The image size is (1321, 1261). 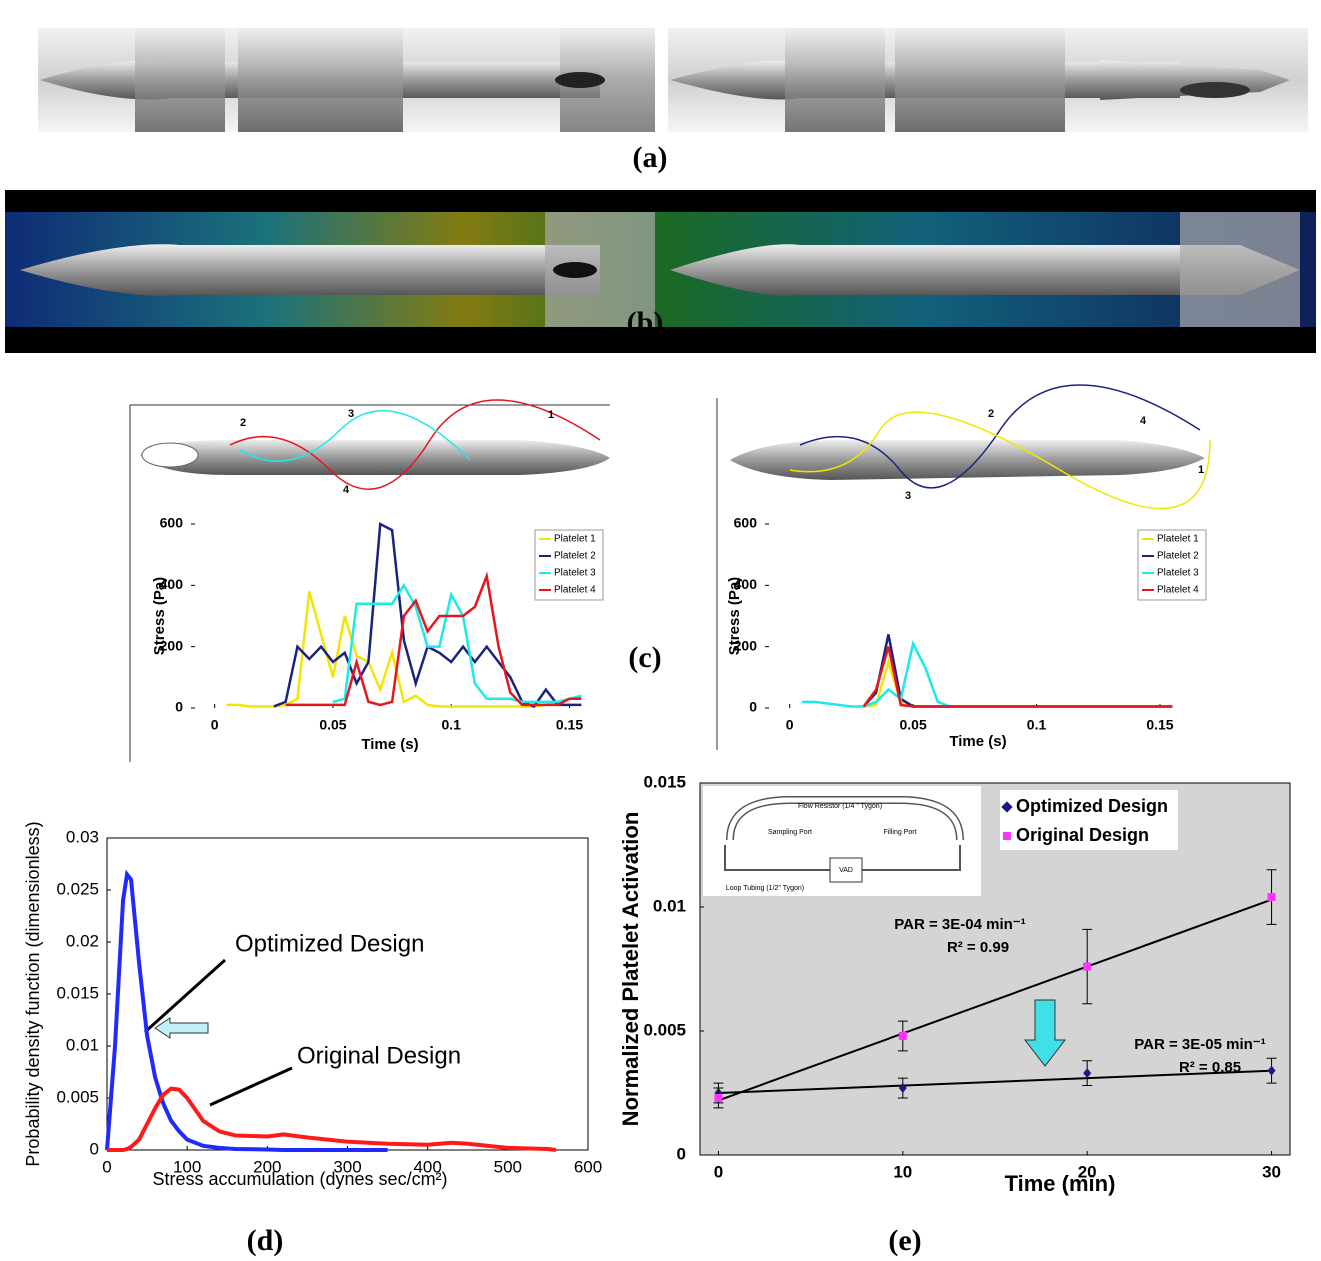 I want to click on image-a, so click(x=673, y=80).